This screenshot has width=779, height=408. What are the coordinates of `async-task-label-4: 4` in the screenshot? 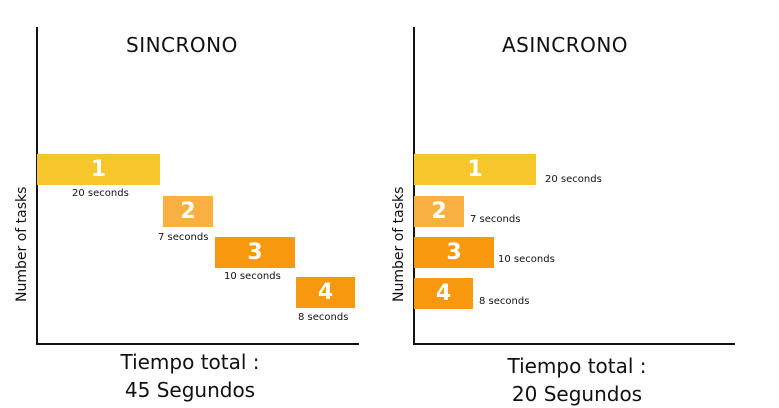 It's located at (443, 293).